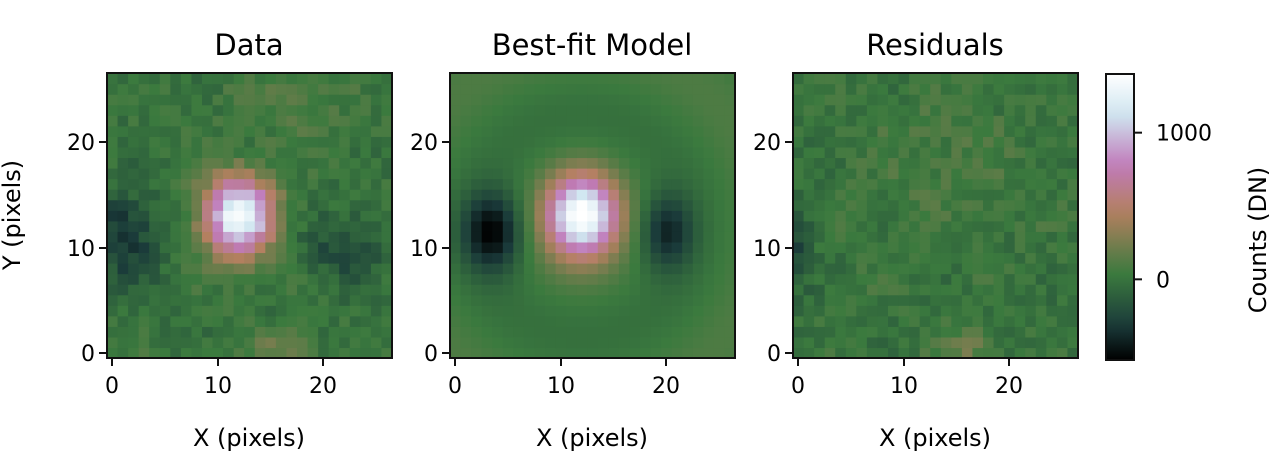 The width and height of the screenshot is (1280, 462). What do you see at coordinates (430, 249) in the screenshot?
I see `y-ticks: 0 10 20` at bounding box center [430, 249].